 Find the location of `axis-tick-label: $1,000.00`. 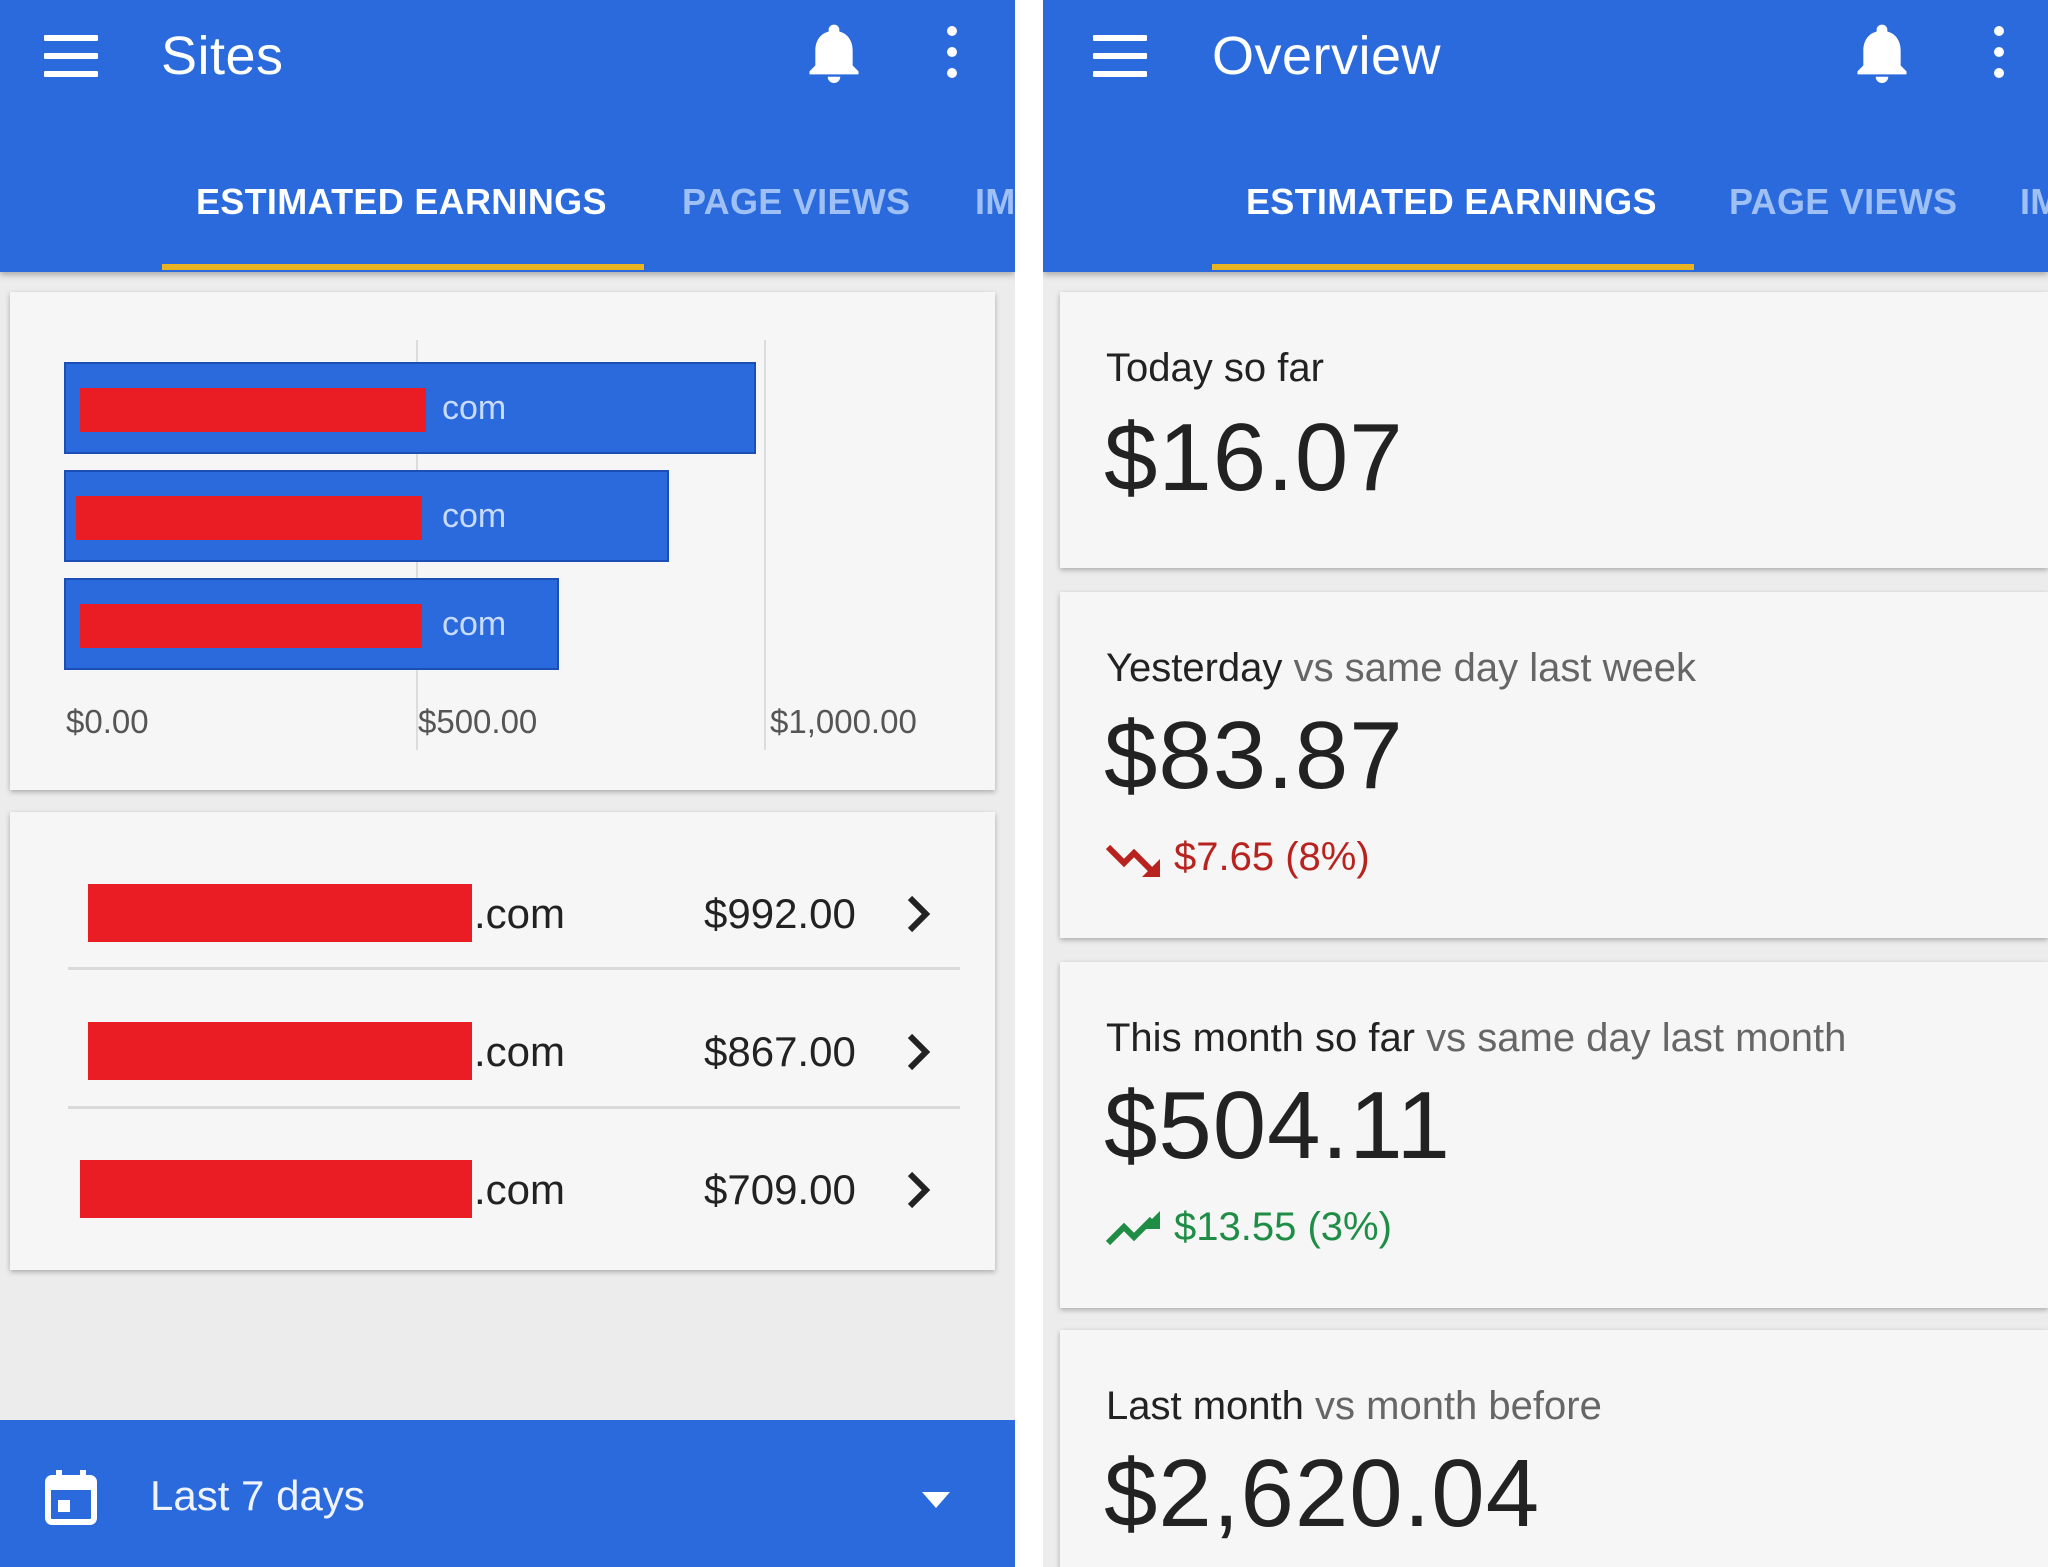

axis-tick-label: $1,000.00 is located at coordinates (843, 721).